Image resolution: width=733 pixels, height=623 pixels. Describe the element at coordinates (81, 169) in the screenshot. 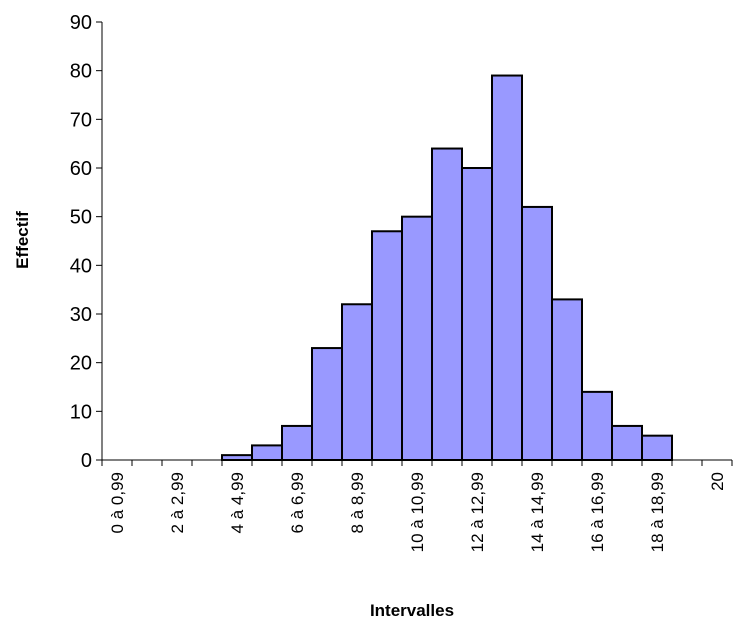

I see `y-tick-label: 60` at that location.